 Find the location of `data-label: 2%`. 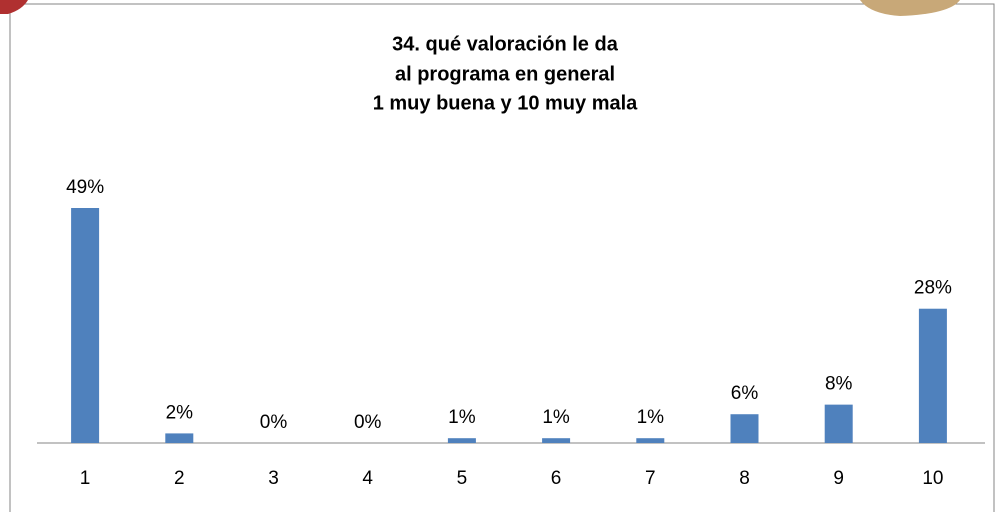

data-label: 2% is located at coordinates (180, 412).